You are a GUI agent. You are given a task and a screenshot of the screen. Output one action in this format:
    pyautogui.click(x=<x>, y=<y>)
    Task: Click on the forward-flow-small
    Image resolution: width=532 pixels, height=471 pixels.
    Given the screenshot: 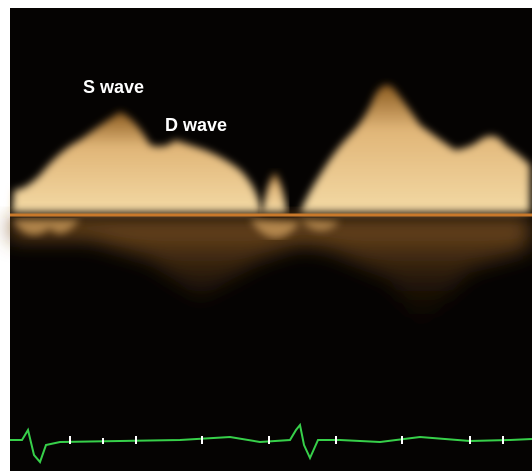 What is the action you would take?
    pyautogui.click(x=274, y=192)
    